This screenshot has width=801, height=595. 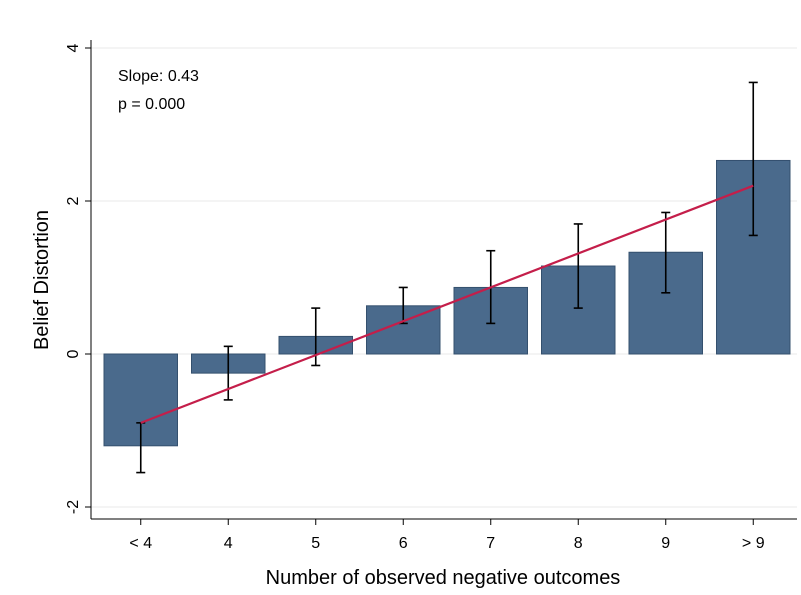 What do you see at coordinates (228, 543) in the screenshot?
I see `x-tick-label: 4` at bounding box center [228, 543].